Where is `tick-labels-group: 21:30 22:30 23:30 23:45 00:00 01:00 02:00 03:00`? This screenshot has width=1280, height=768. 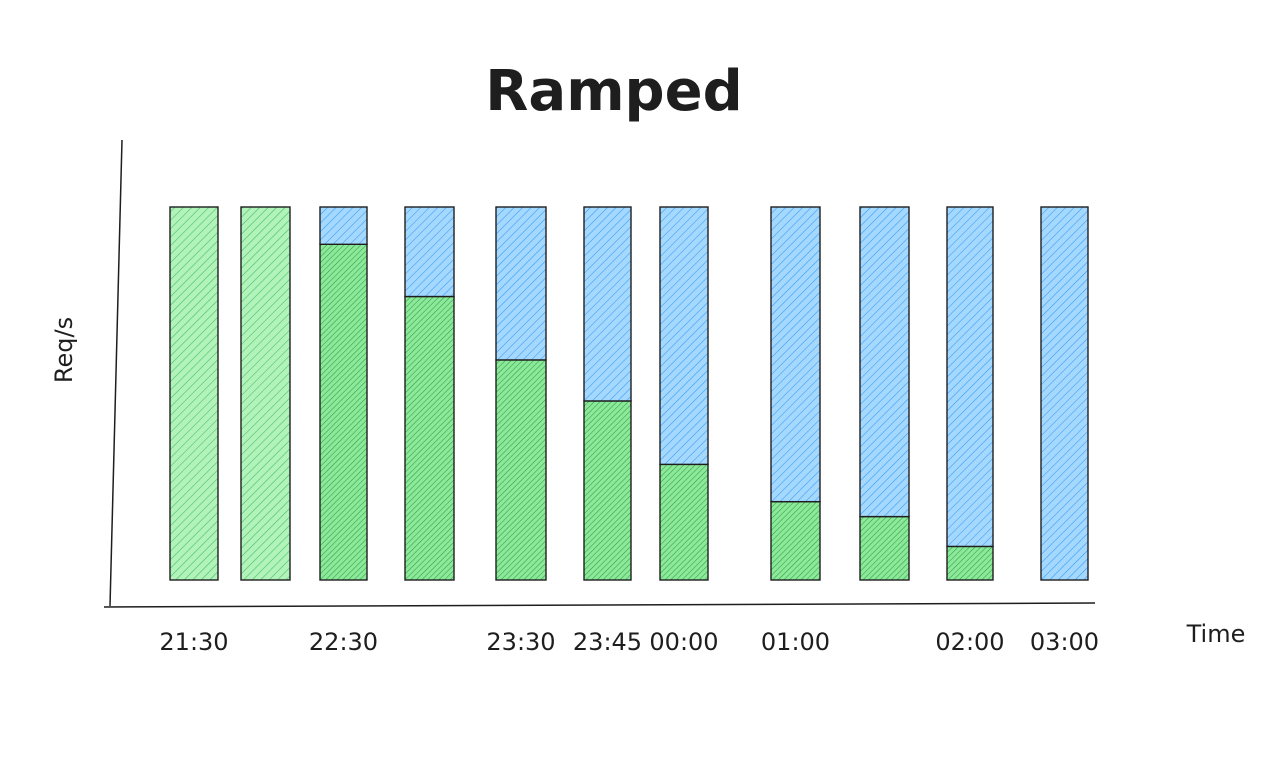 tick-labels-group: 21:30 22:30 23:30 23:45 00:00 01:00 02:00 03:00 is located at coordinates (629, 642).